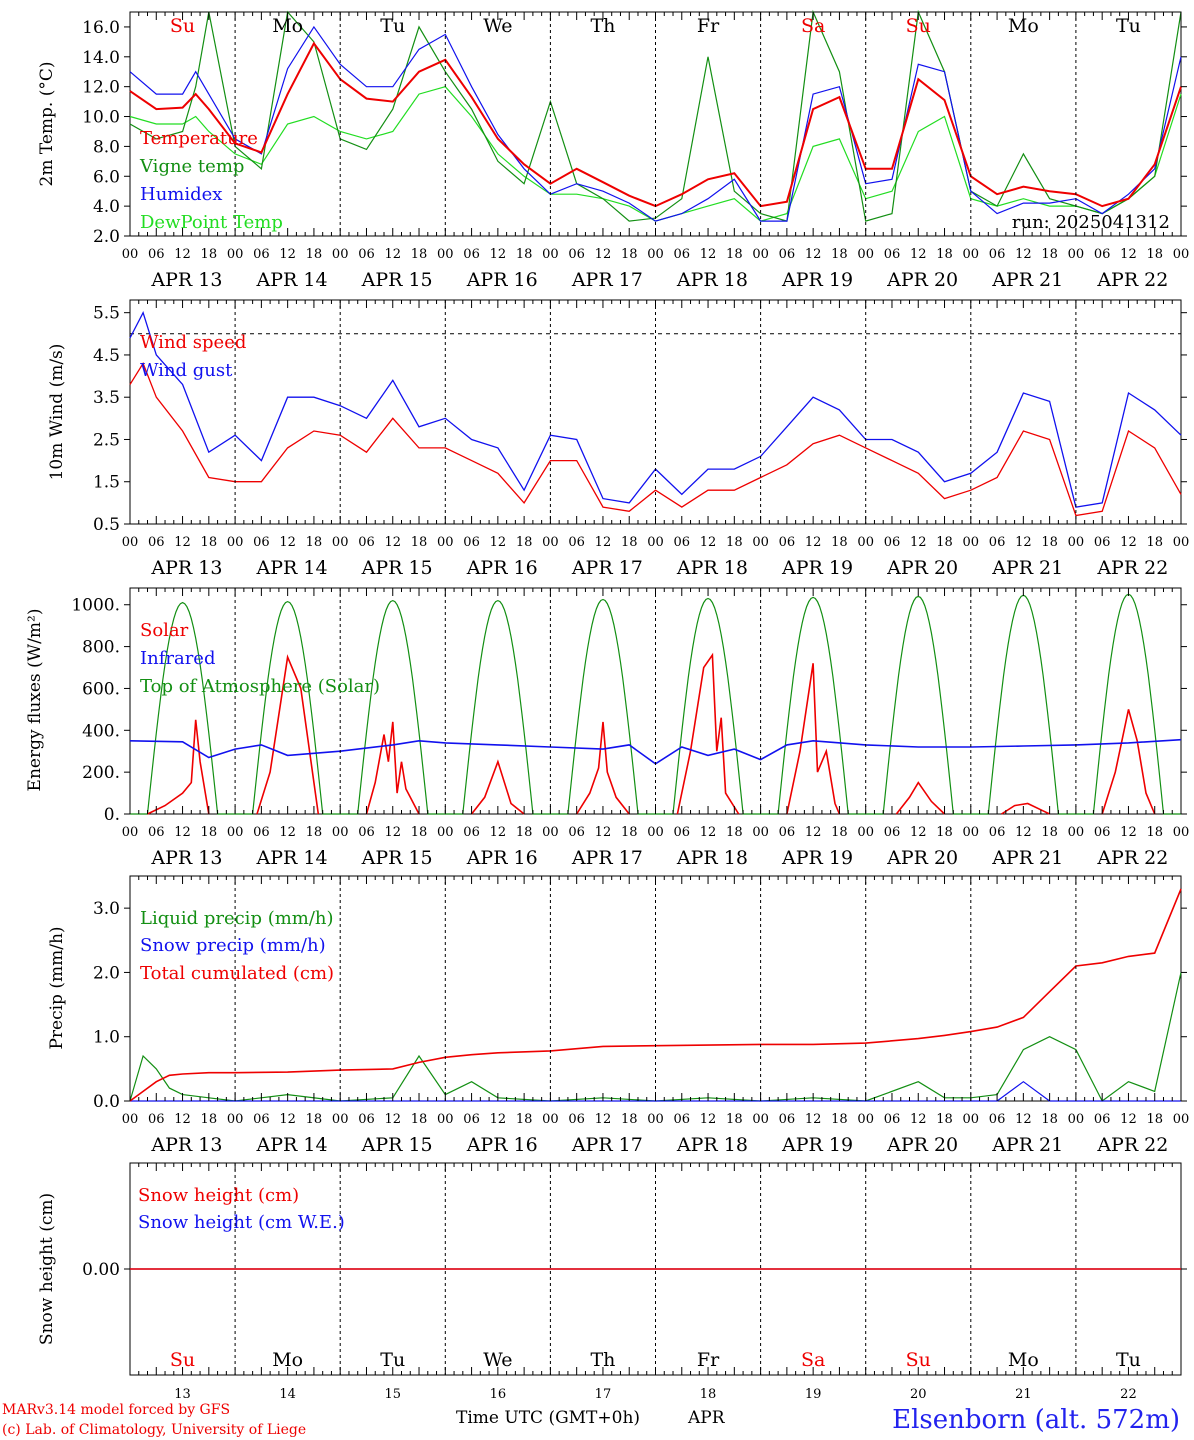  What do you see at coordinates (655, 123) in the screenshot?
I see `series-line-humidex` at bounding box center [655, 123].